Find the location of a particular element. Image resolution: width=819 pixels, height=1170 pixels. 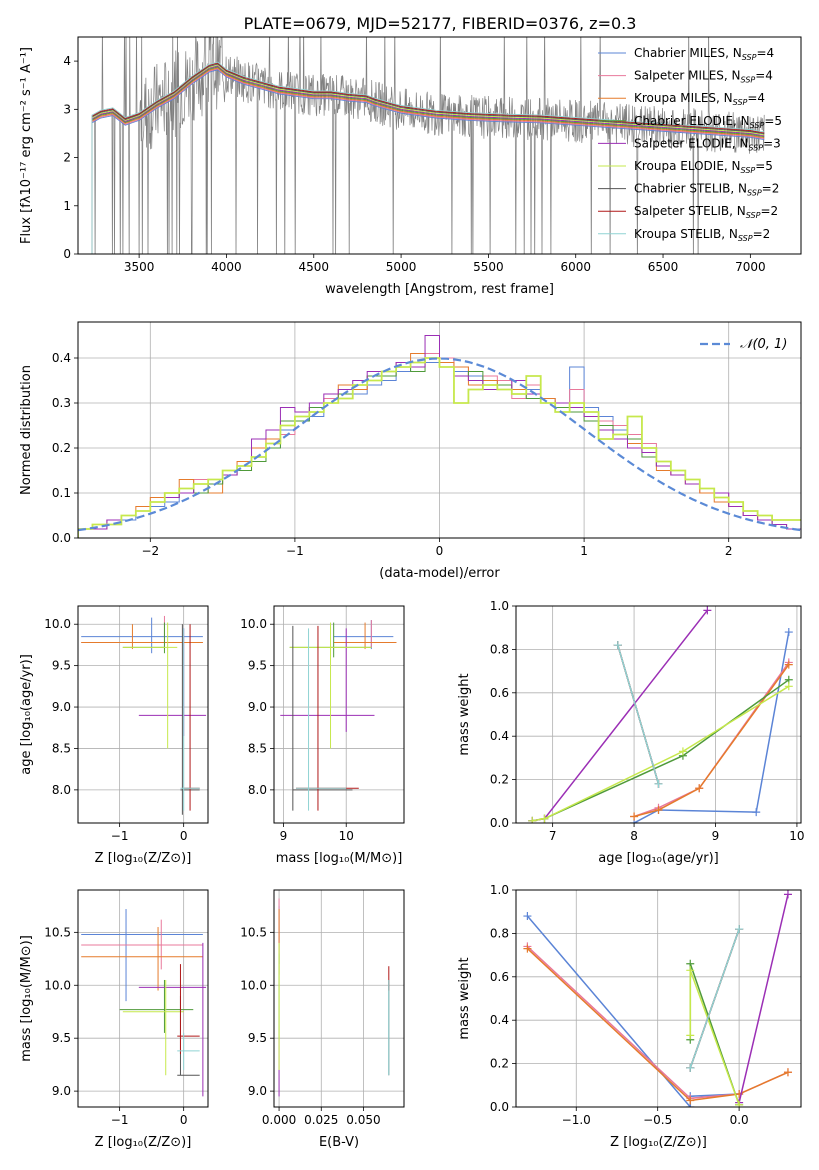

legend-entry: 𝒩(0, 1) is located at coordinates (763, 344).